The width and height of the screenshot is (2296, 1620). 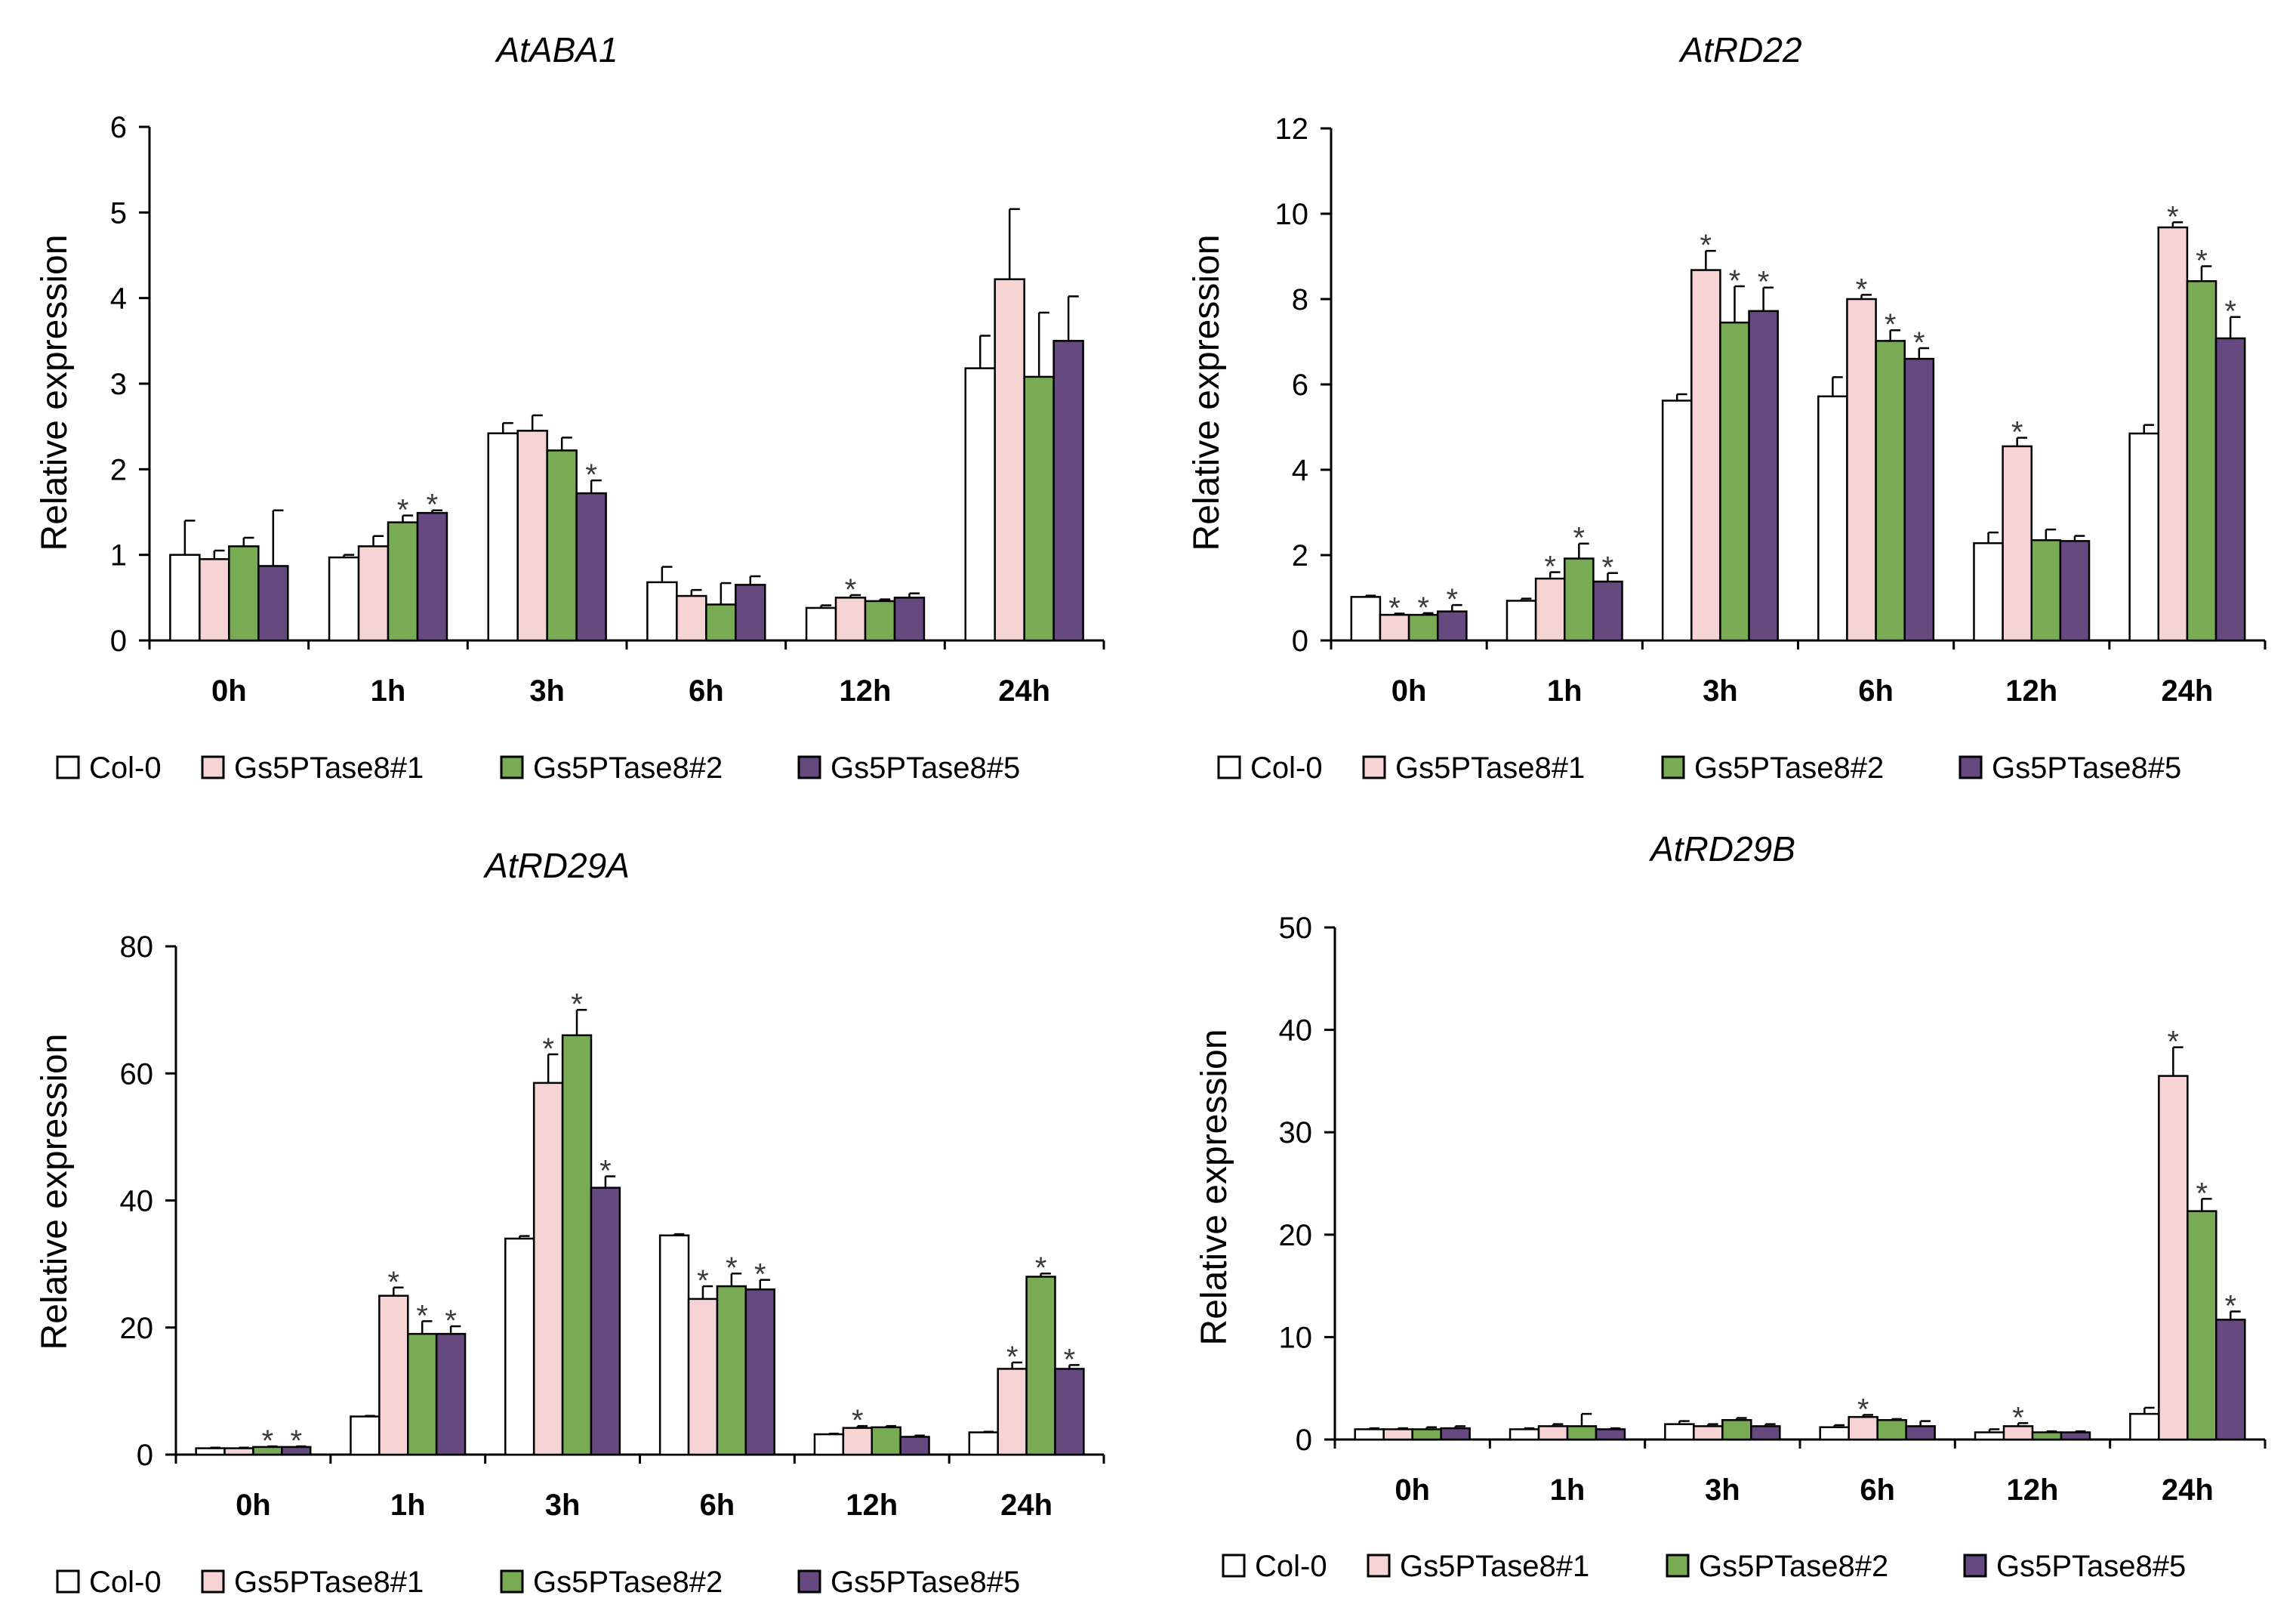 I want to click on x-tick-label: 3h, so click(x=1720, y=691).